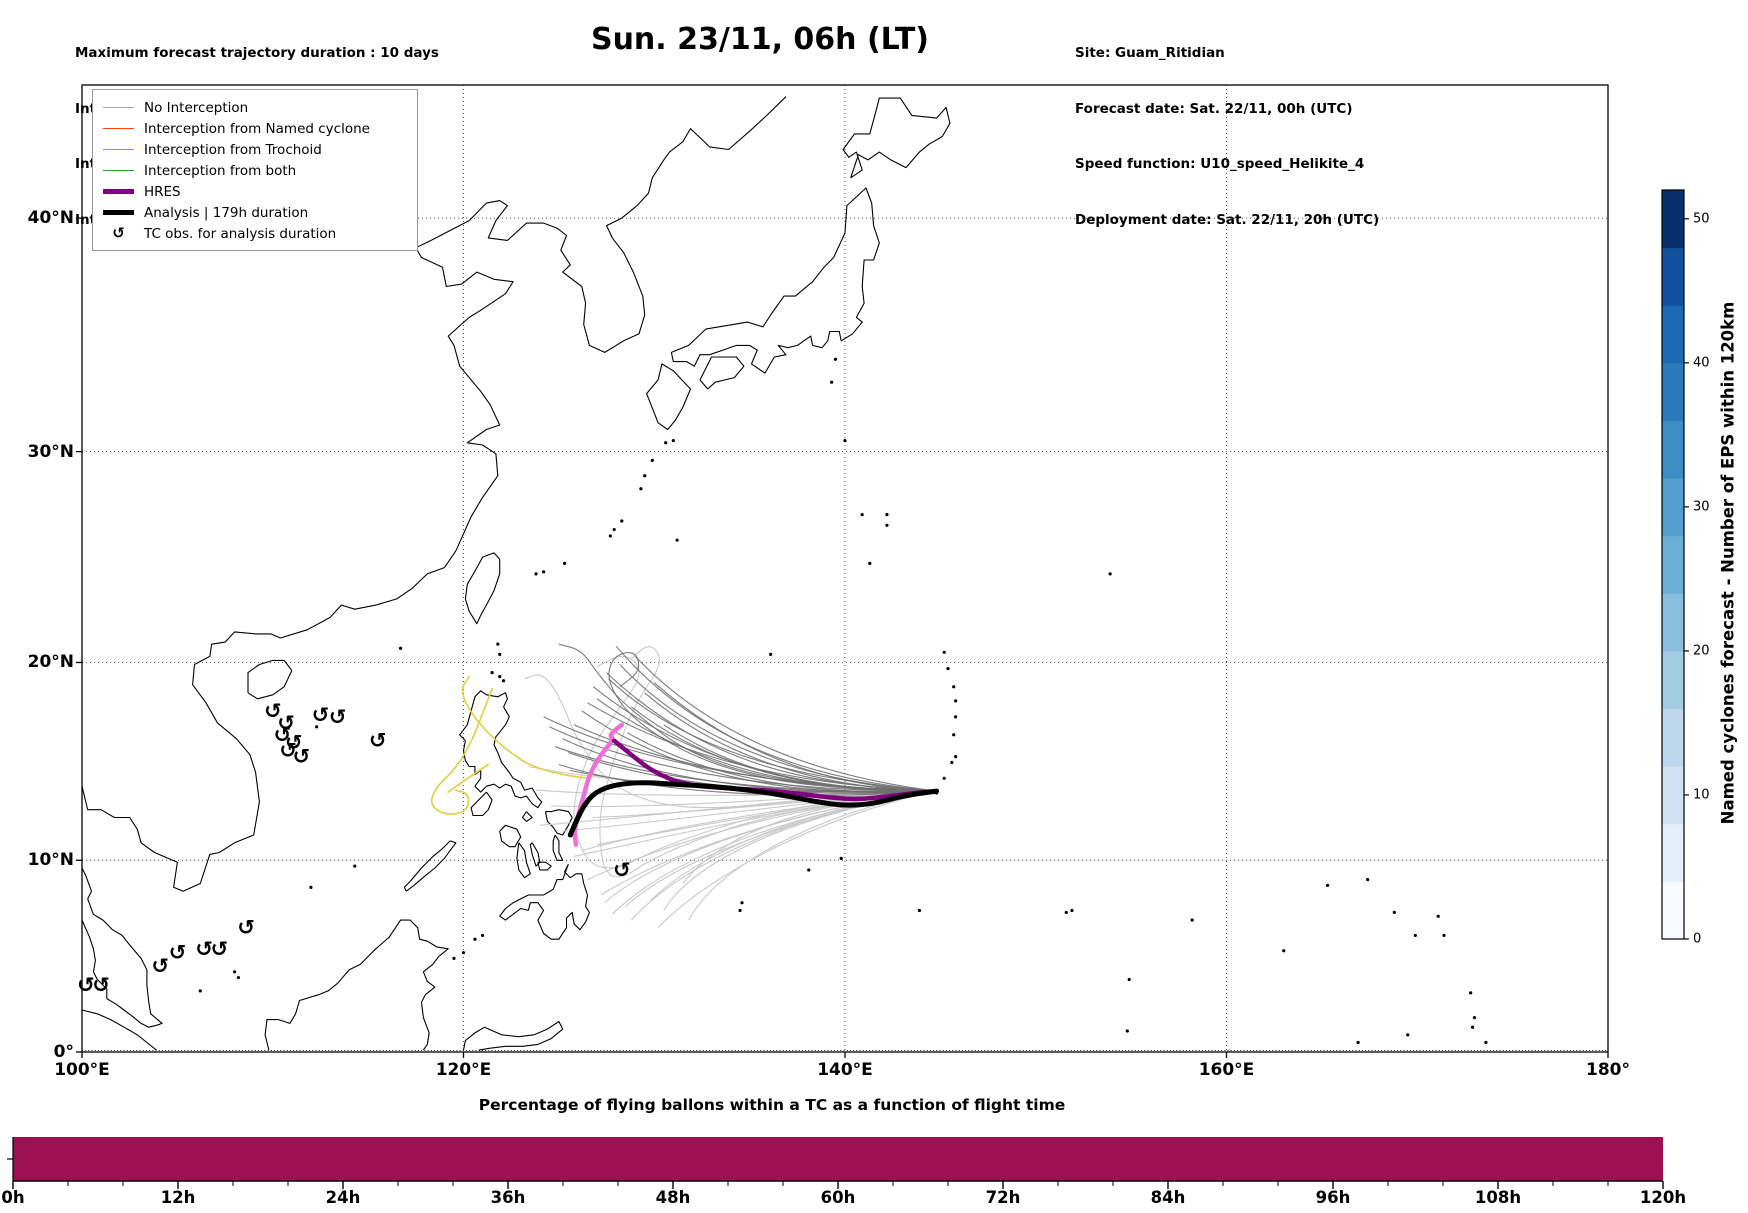  What do you see at coordinates (196, 107) in the screenshot?
I see `legend-label-0: No Interception` at bounding box center [196, 107].